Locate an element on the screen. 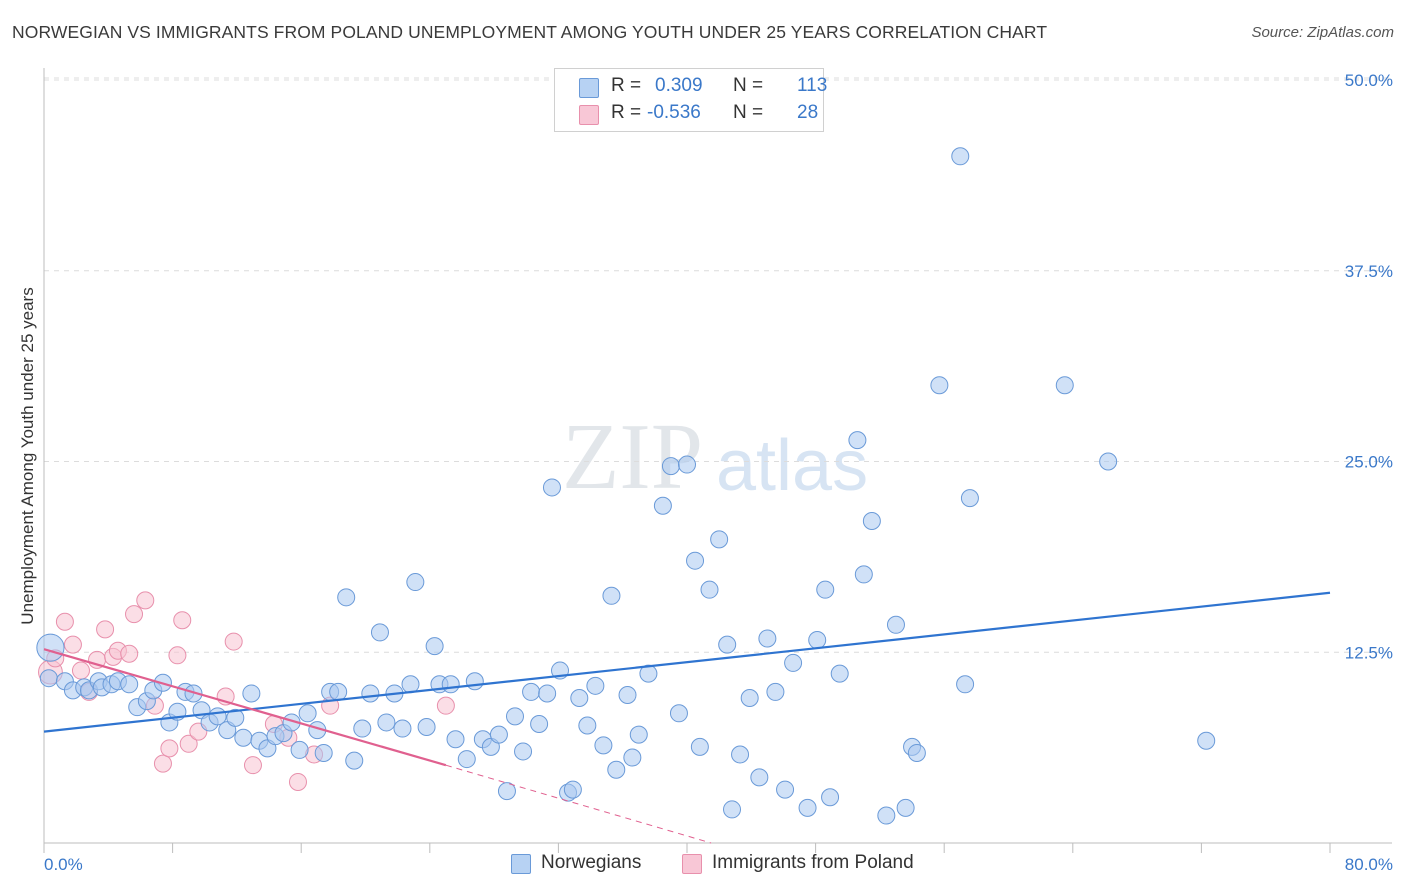  legend-r-value: -0.536 is located at coordinates (674, 112).